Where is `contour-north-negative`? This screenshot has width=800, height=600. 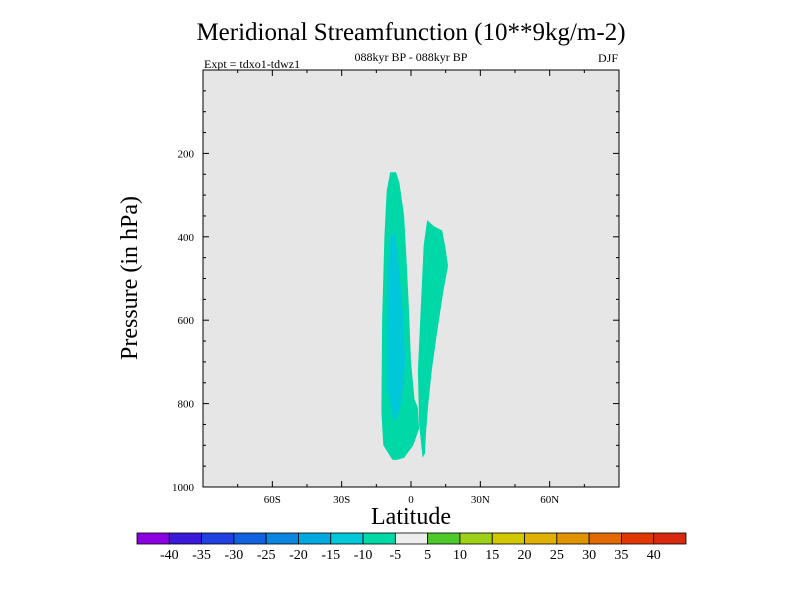
contour-north-negative is located at coordinates (432, 339).